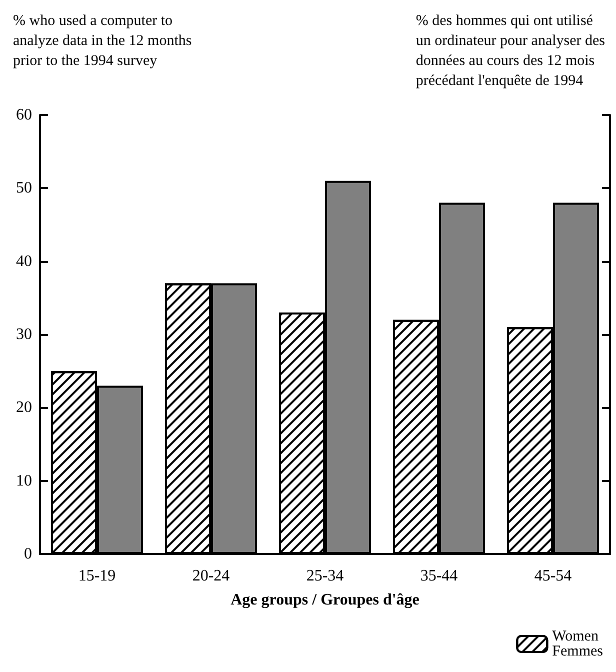  What do you see at coordinates (24, 334) in the screenshot?
I see `y-tick-label: 30` at bounding box center [24, 334].